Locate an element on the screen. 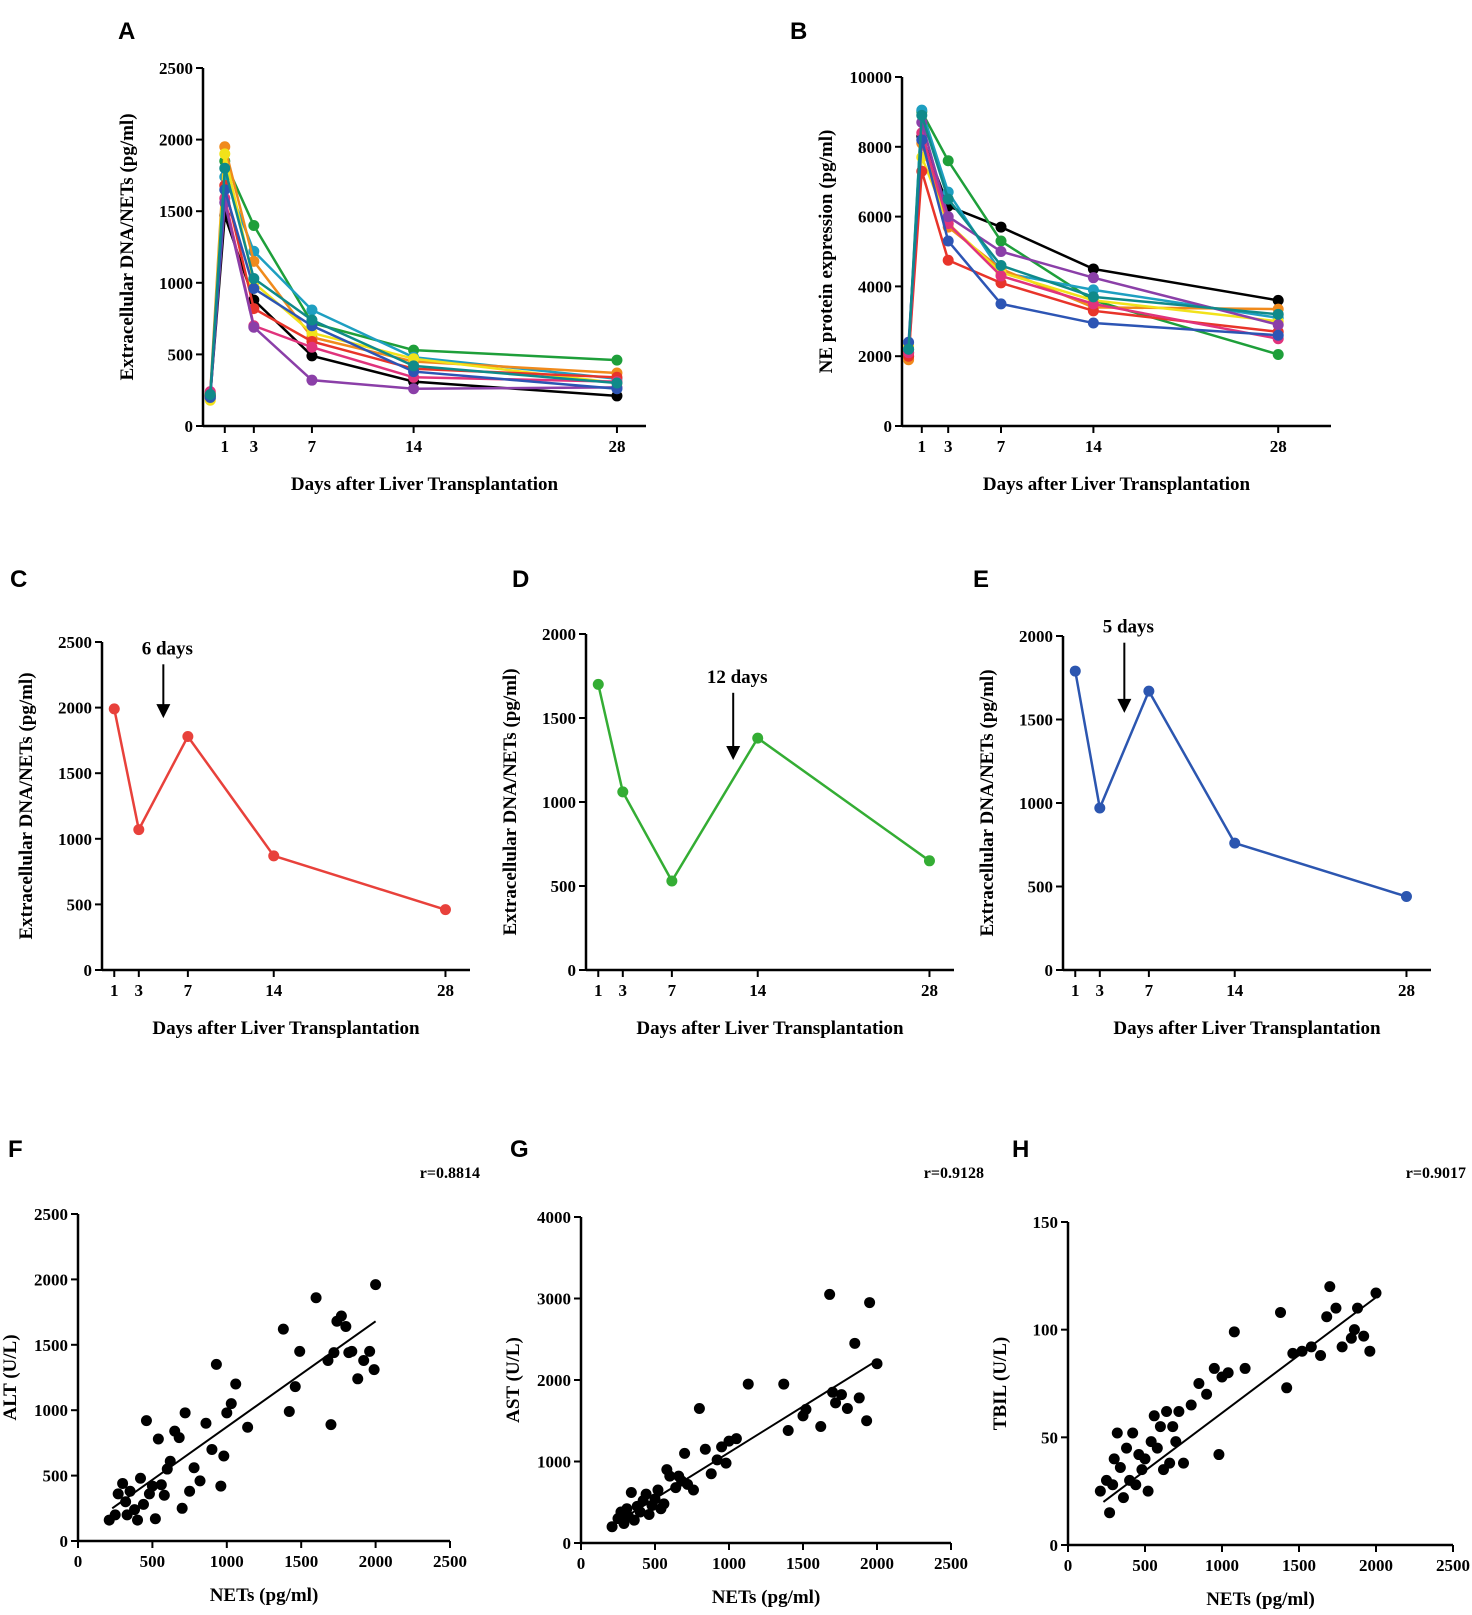 The width and height of the screenshot is (1472, 1615). y-tick-label-a: 0 is located at coordinates (189, 426).